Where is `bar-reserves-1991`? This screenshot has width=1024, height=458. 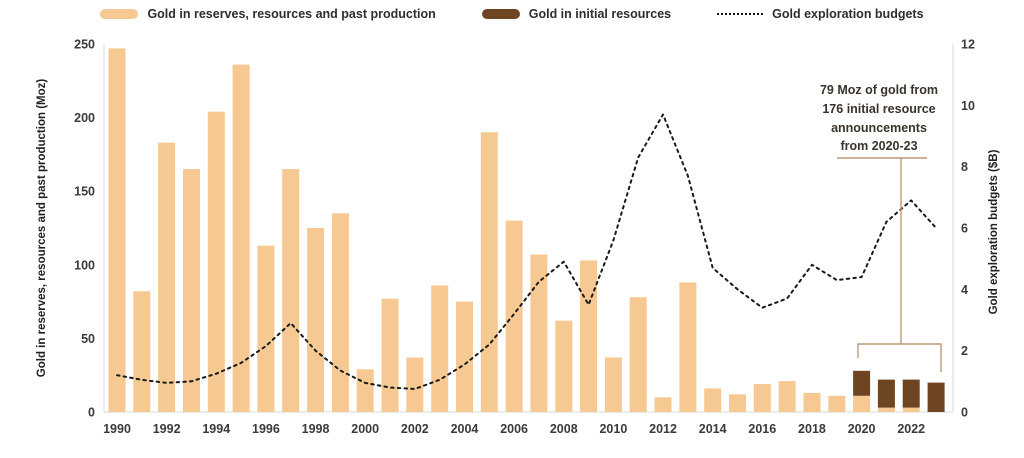
bar-reserves-1991 is located at coordinates (142, 351).